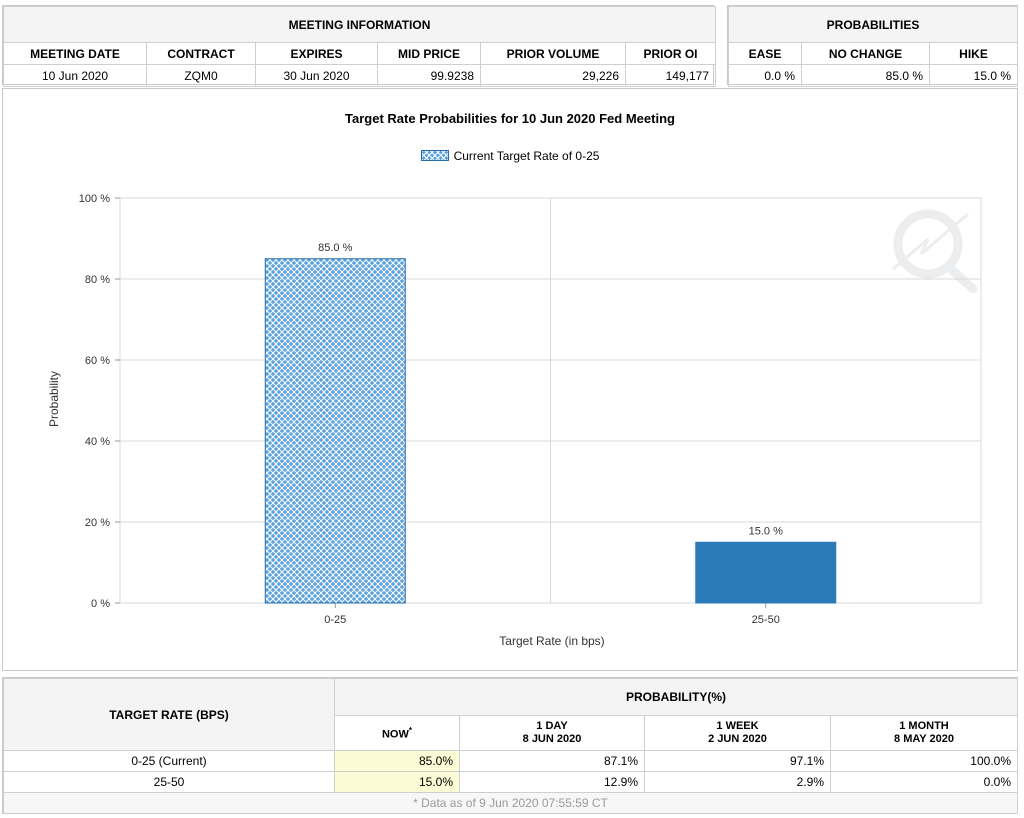 The width and height of the screenshot is (1024, 818). What do you see at coordinates (737, 726) in the screenshot?
I see `col-1-week-label: 1 WEEK` at bounding box center [737, 726].